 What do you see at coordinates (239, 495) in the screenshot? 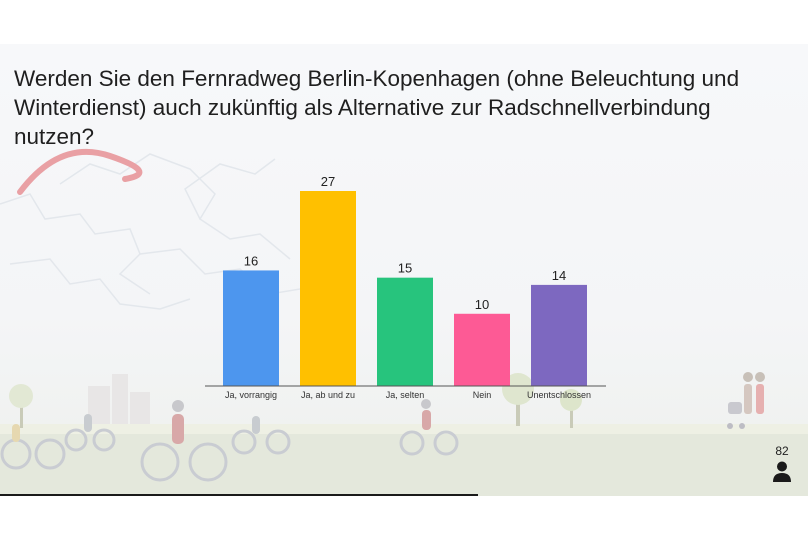
I see `divider-line` at bounding box center [239, 495].